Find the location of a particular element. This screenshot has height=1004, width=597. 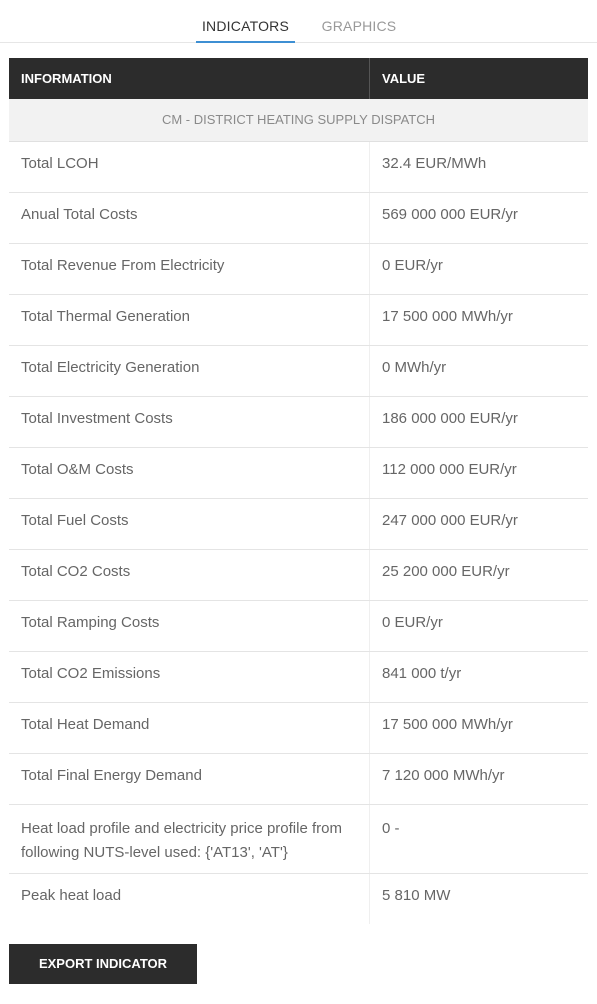

indicator-value: 5 810 MW is located at coordinates (416, 895).